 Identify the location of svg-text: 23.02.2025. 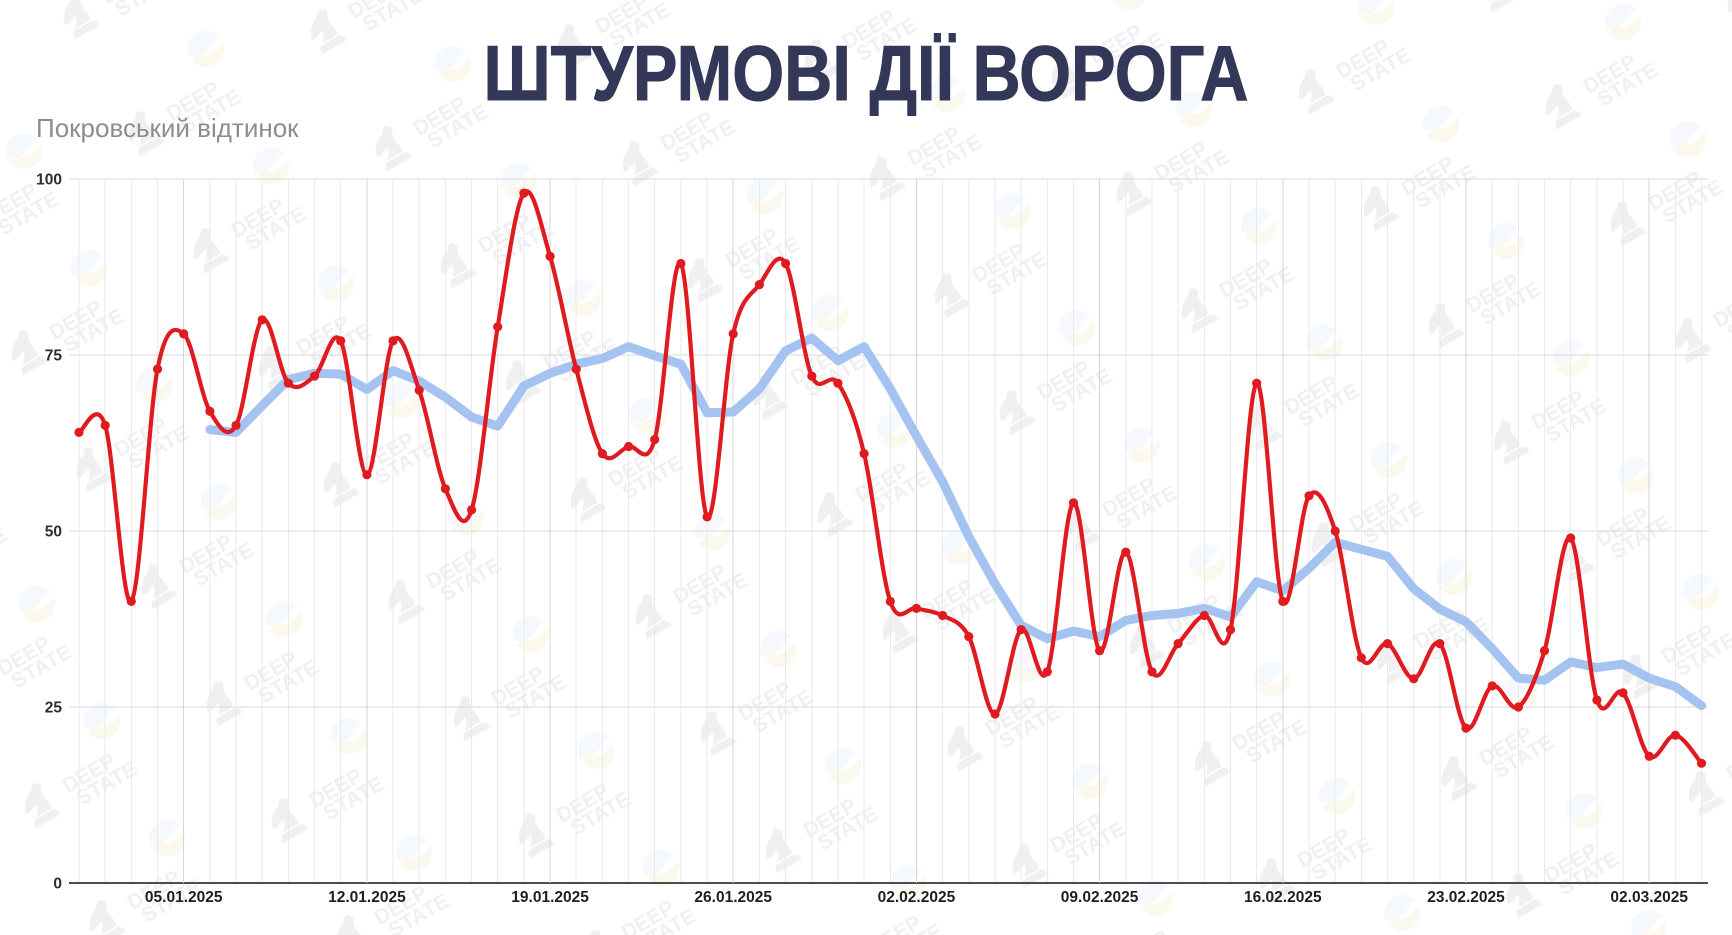
(1466, 897).